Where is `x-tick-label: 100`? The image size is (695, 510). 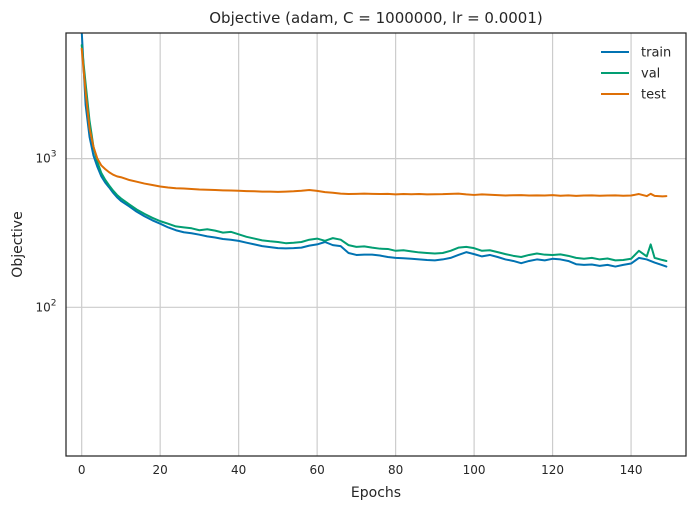
x-tick-label: 100 is located at coordinates (474, 470).